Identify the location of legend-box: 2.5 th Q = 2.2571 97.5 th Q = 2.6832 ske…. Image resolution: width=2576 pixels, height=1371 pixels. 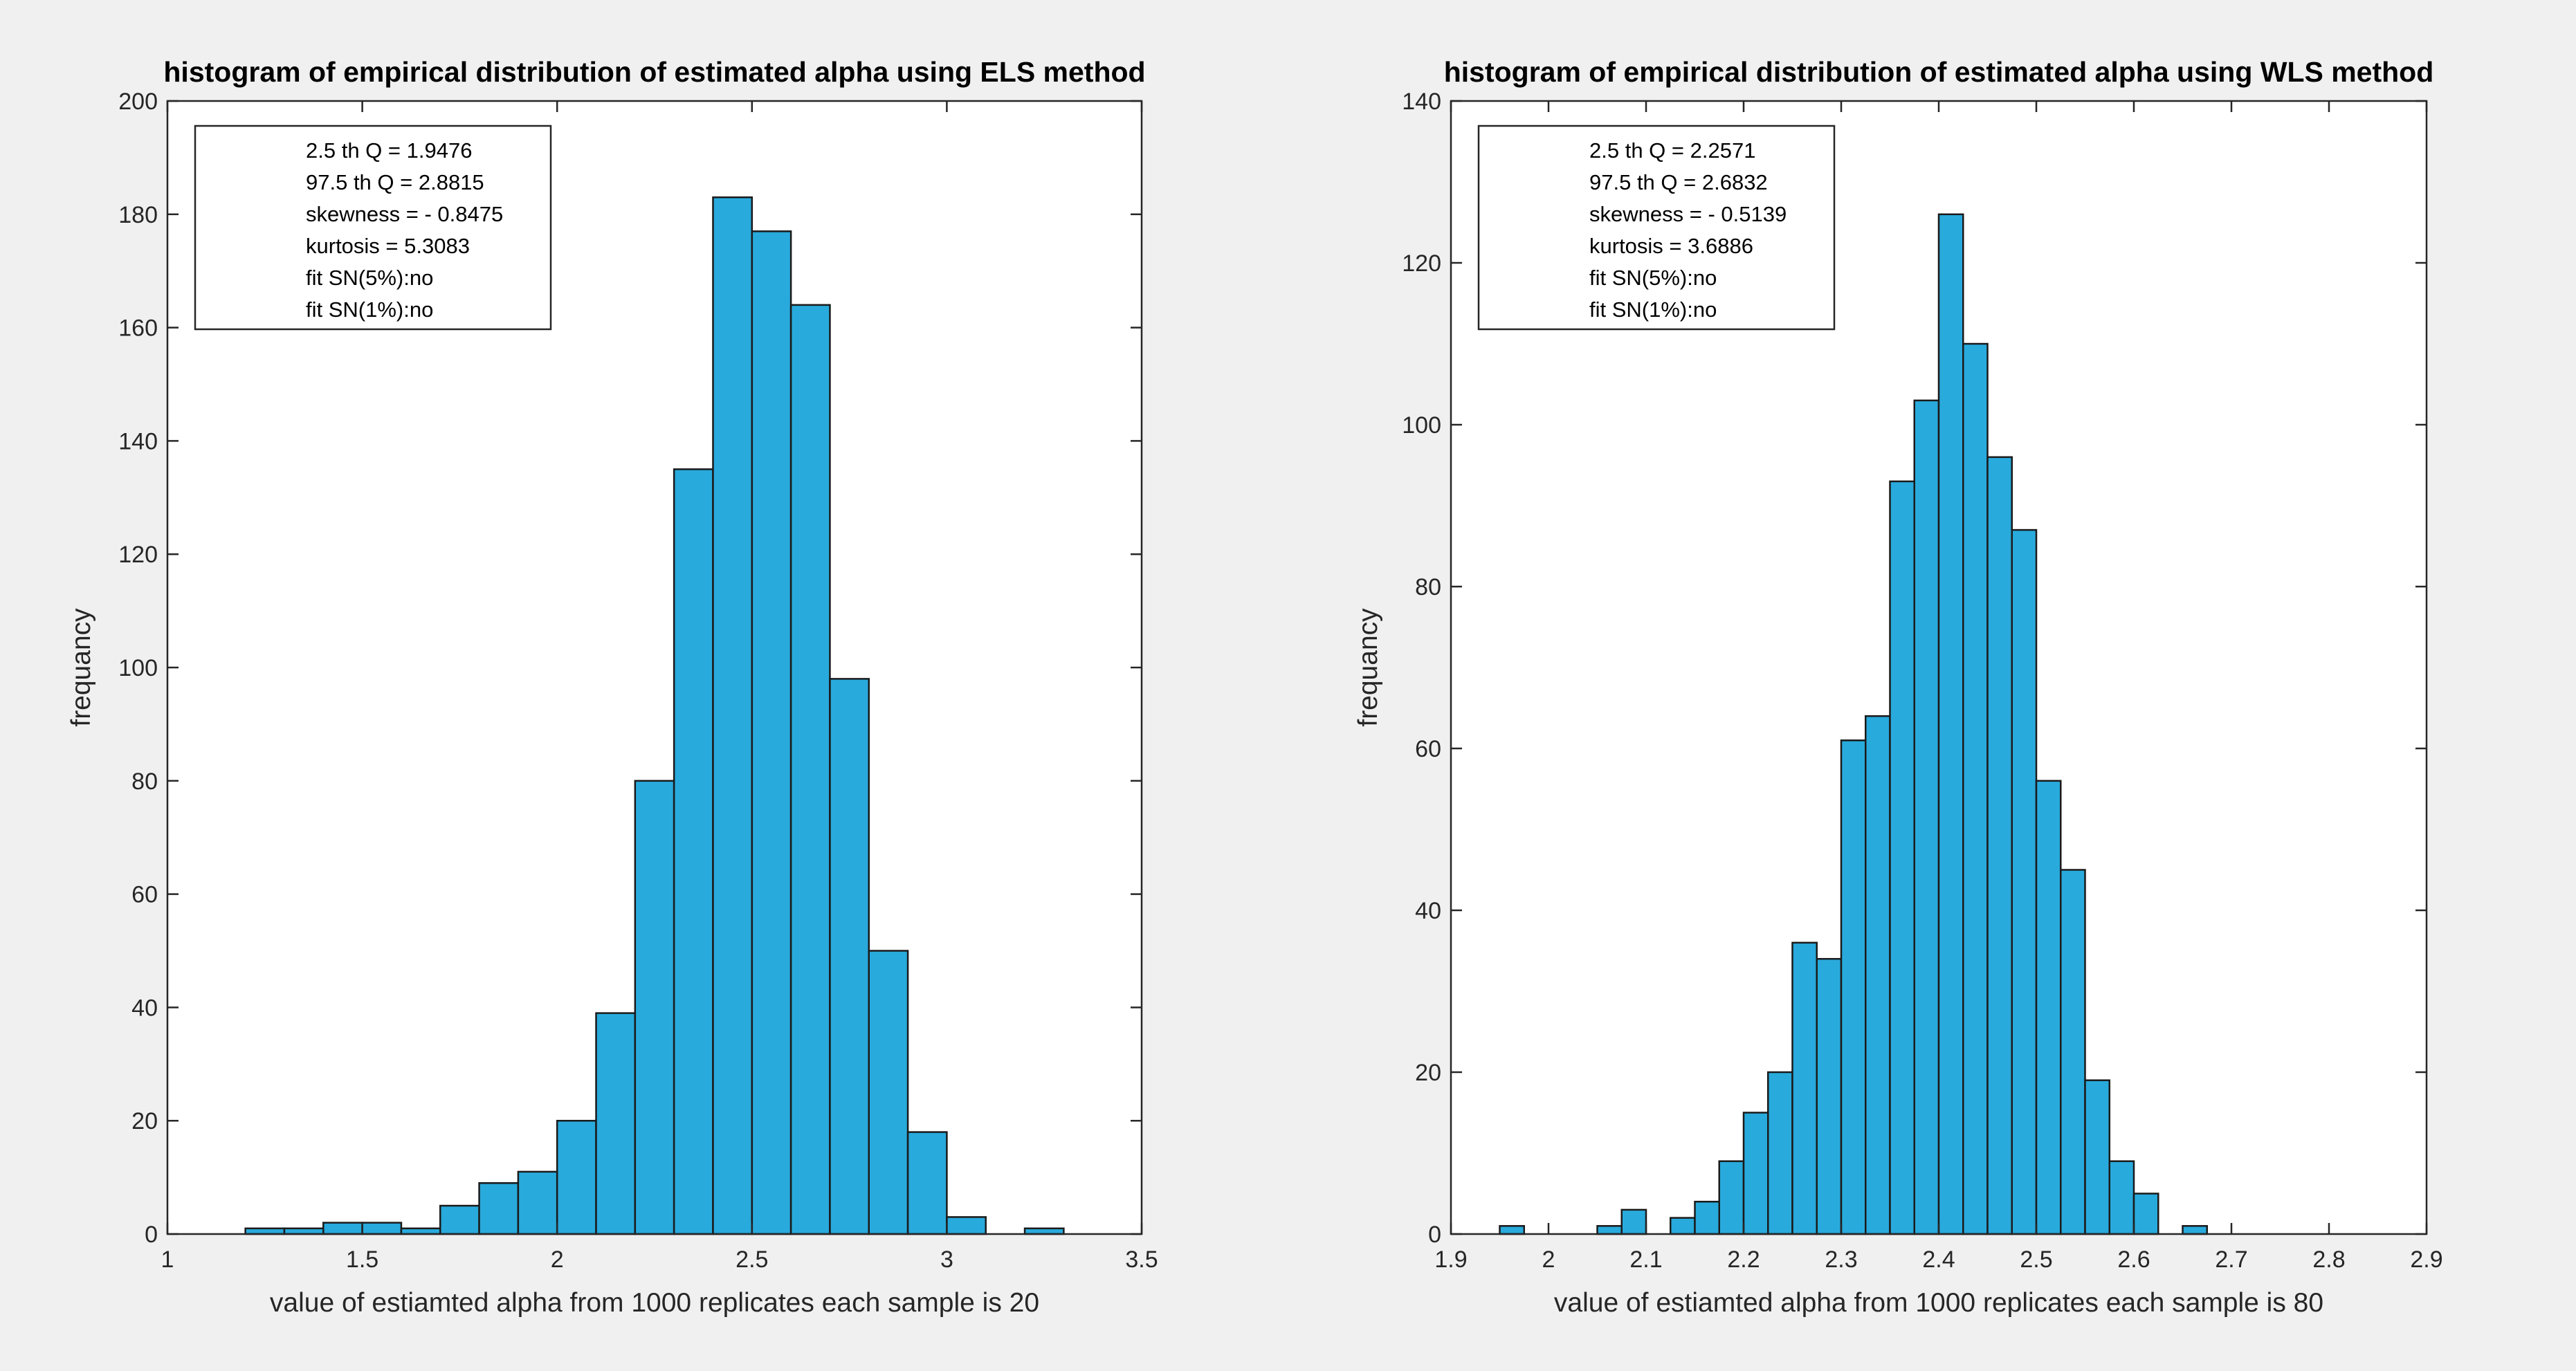
(1657, 228).